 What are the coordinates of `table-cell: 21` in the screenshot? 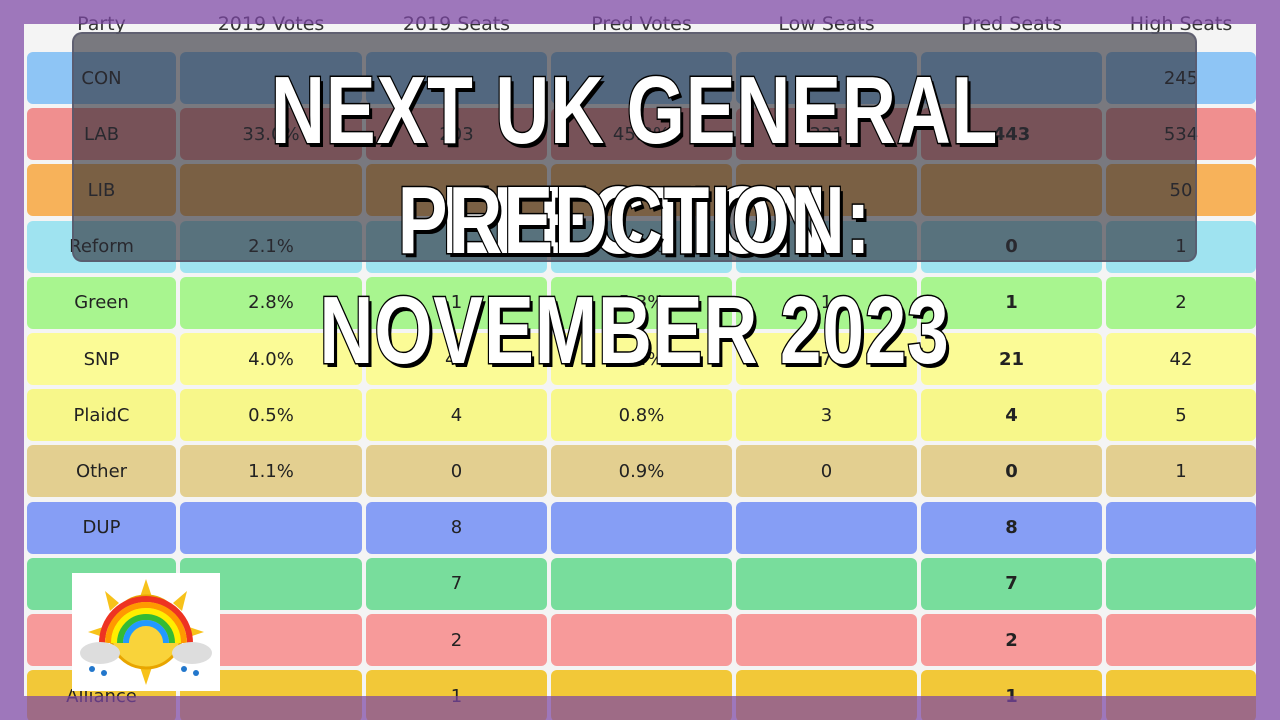 It's located at (1011, 359).